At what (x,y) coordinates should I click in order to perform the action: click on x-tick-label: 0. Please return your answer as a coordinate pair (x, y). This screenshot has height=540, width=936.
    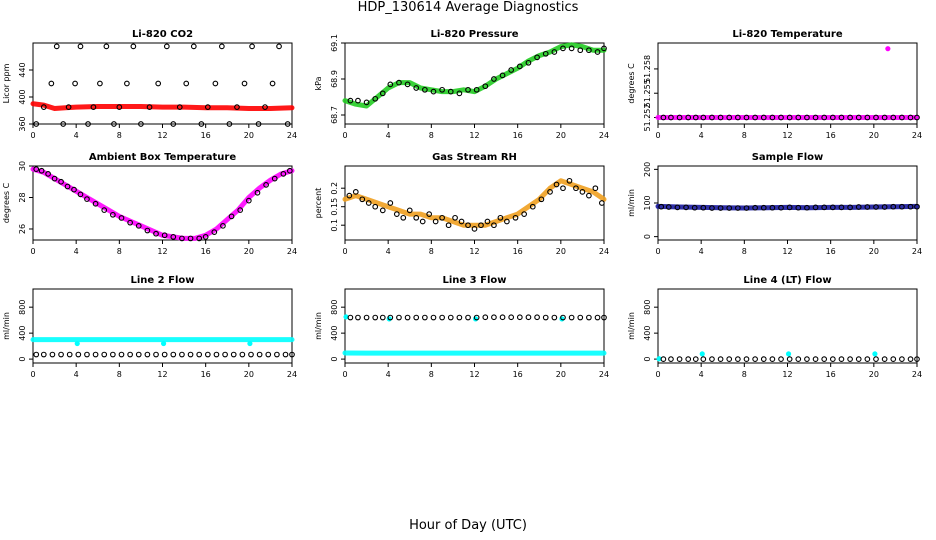
    Looking at the image, I should click on (344, 135).